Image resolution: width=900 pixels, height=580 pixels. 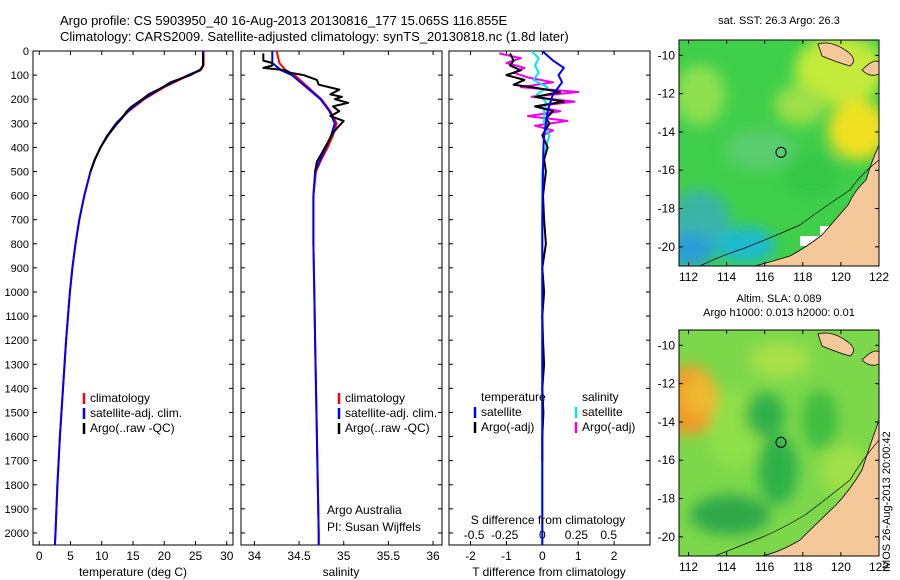 What do you see at coordinates (26, 52) in the screenshot?
I see `depth-tick-label: 0` at bounding box center [26, 52].